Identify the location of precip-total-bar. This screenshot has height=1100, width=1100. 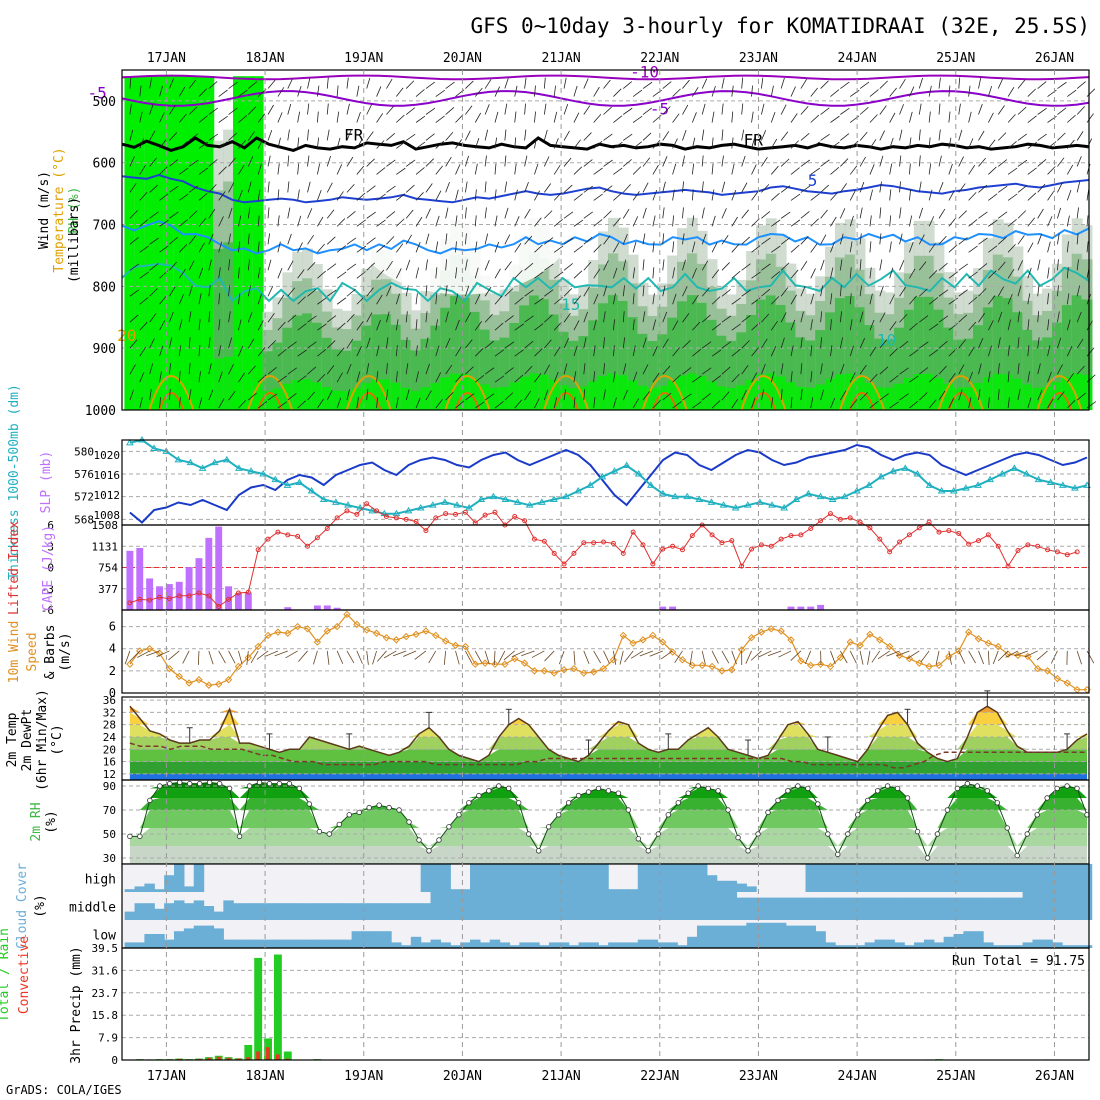
(248, 1052).